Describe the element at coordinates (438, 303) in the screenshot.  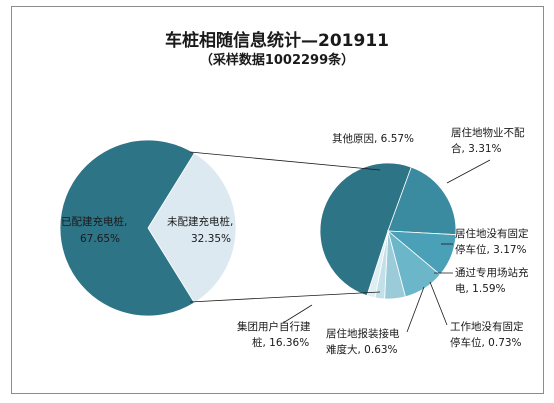
I see `leader-noparking-work` at that location.